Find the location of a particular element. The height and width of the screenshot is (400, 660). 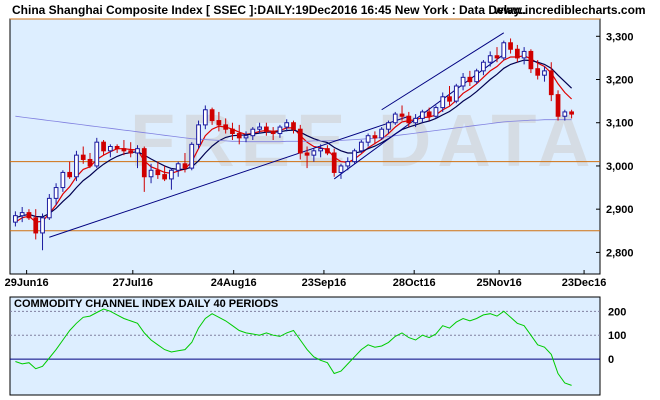

price-y-tick-label: 3,300 is located at coordinates (620, 37).